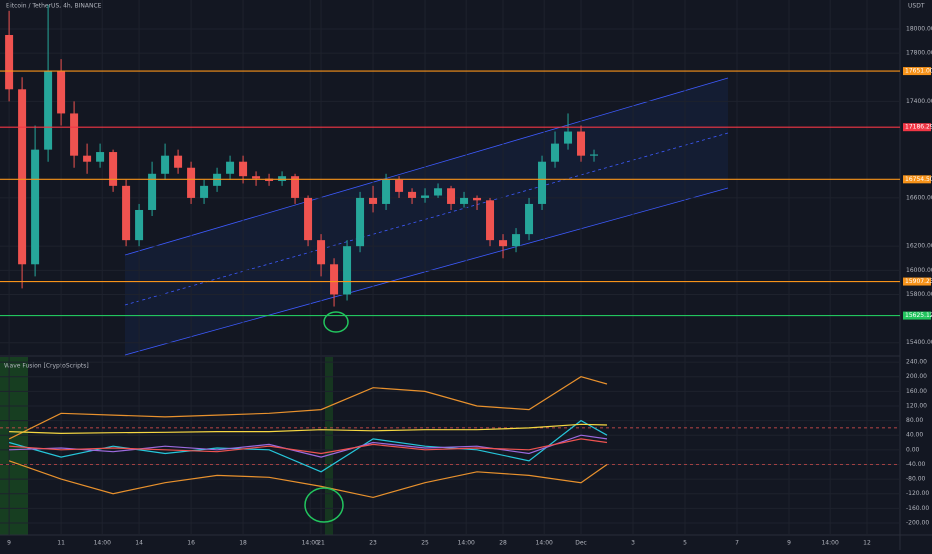 The width and height of the screenshot is (932, 554). Describe the element at coordinates (916, 479) in the screenshot. I see `y-tick-label: -80.00` at that location.